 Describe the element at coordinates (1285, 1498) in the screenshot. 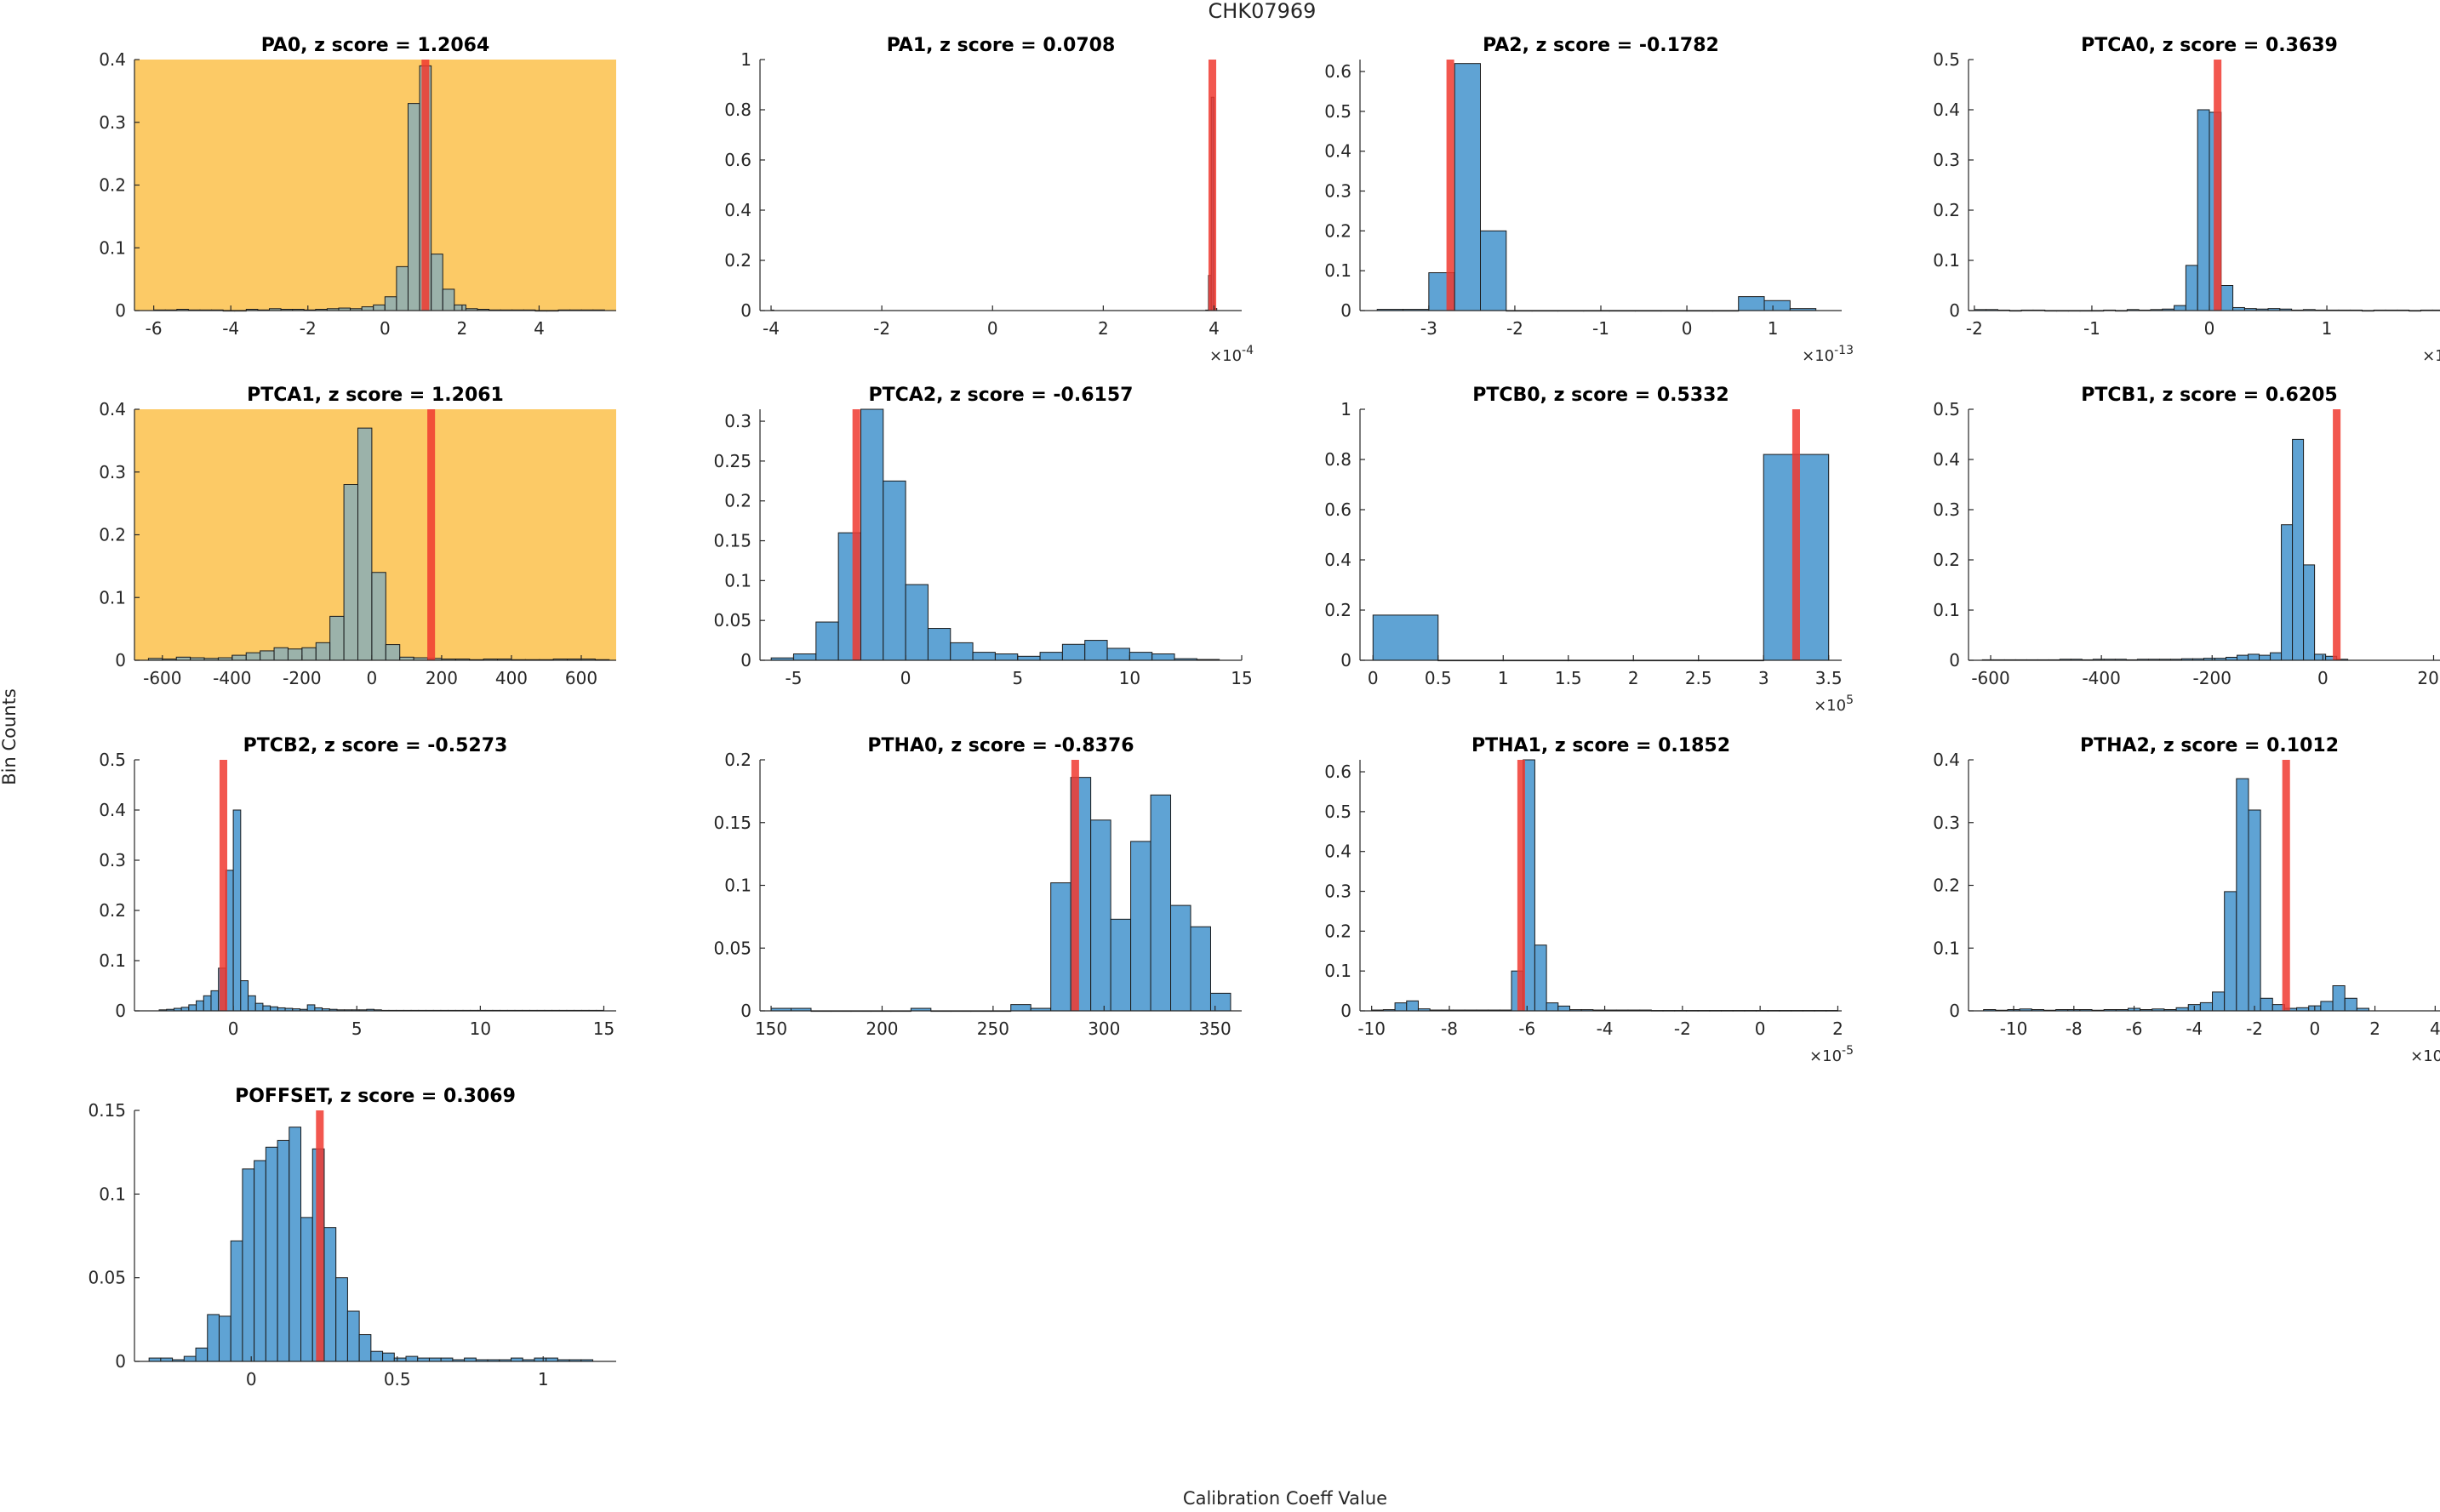

I see `x-axis-label: Calibration Coeff Value` at that location.